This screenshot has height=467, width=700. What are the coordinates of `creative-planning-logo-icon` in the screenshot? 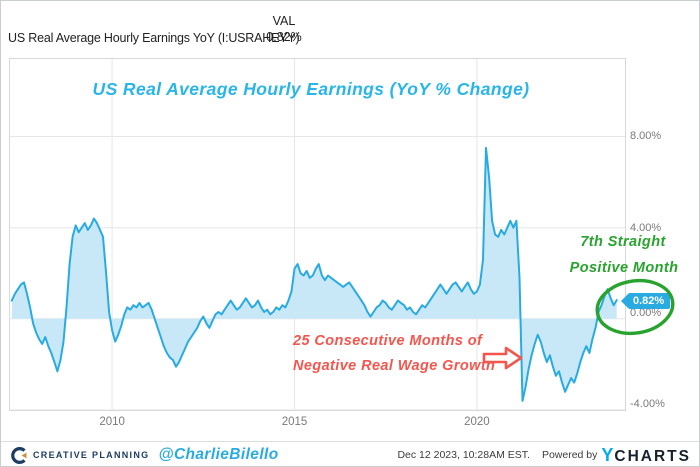 It's located at (19, 455).